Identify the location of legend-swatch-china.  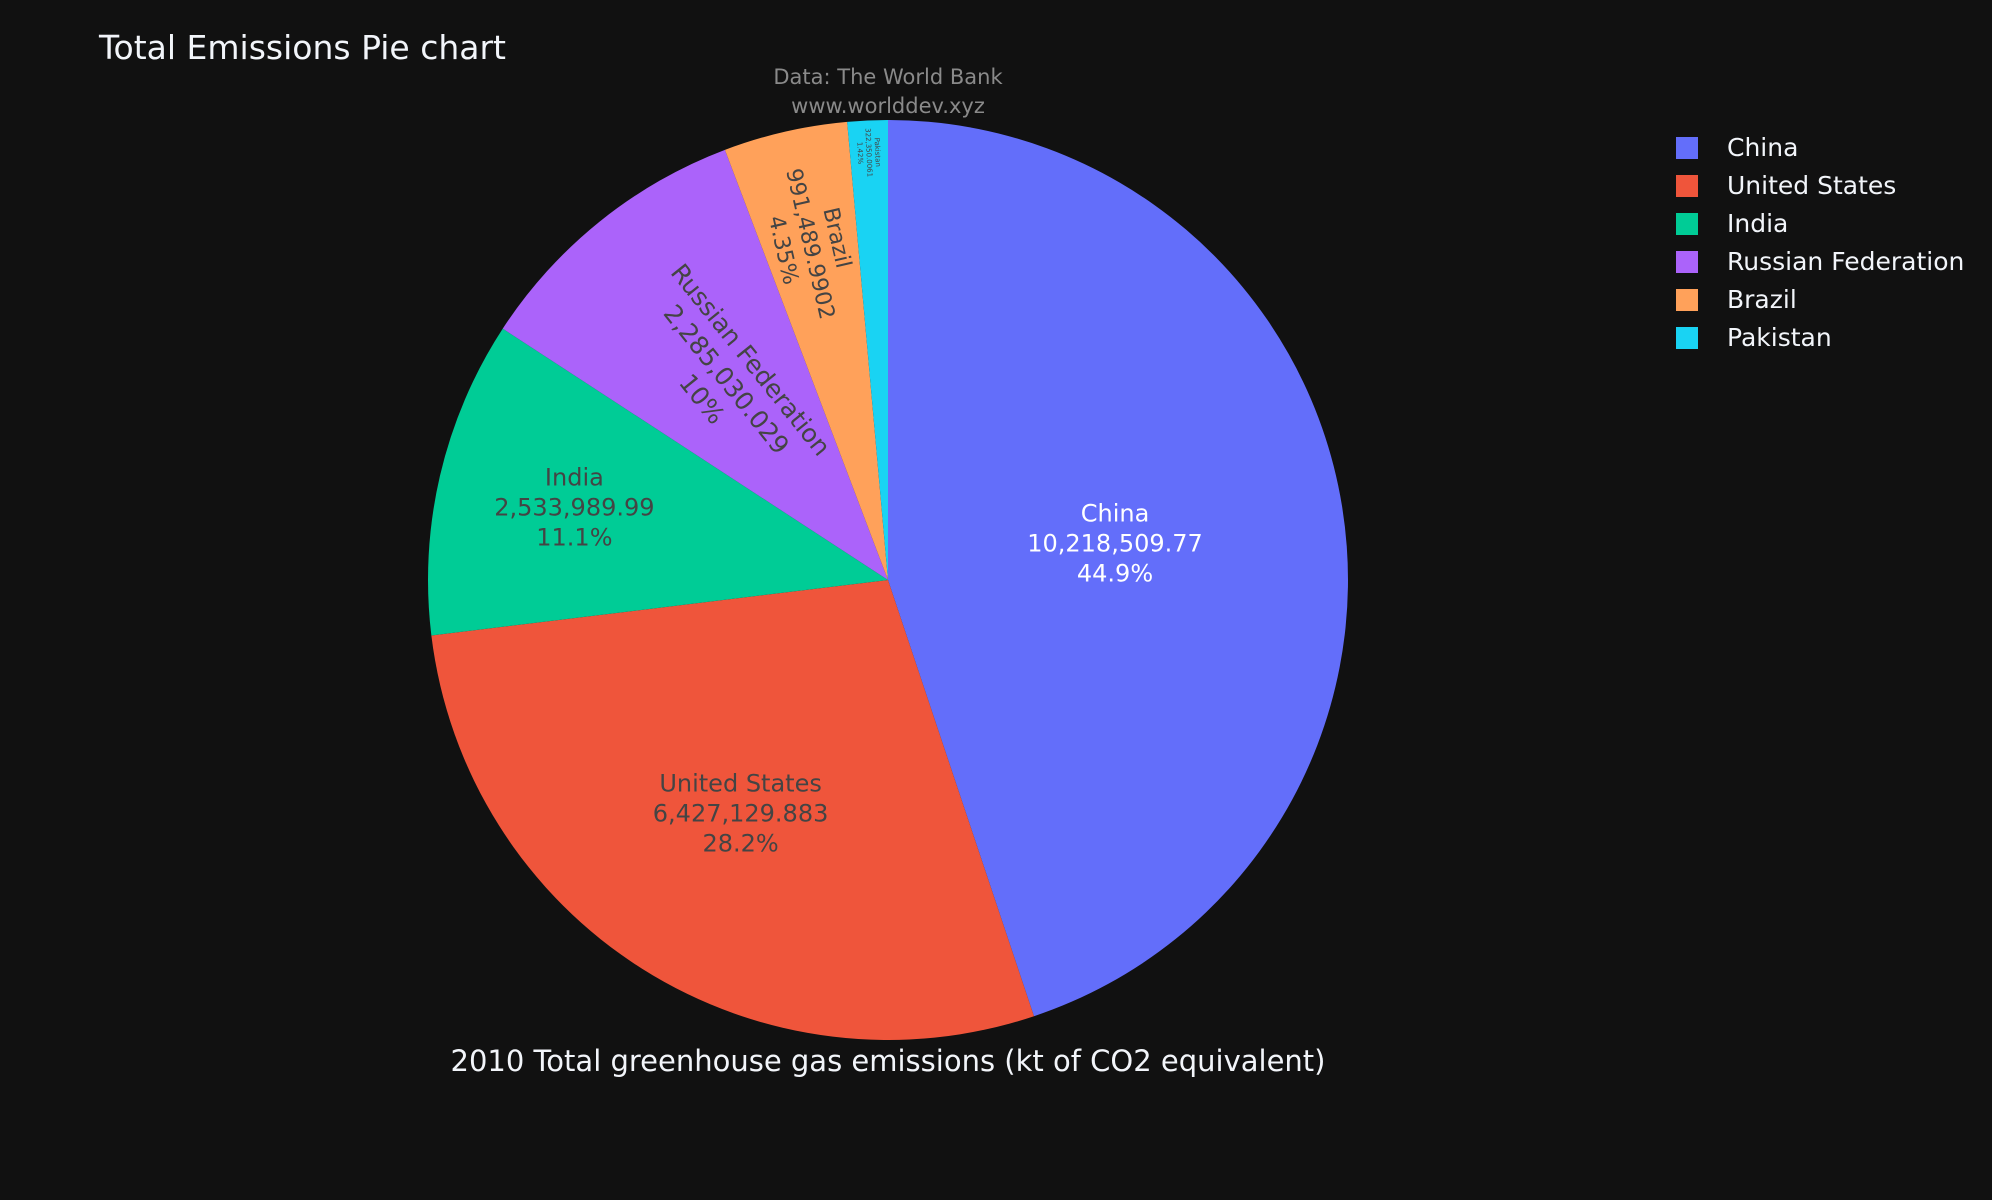
(1687, 148).